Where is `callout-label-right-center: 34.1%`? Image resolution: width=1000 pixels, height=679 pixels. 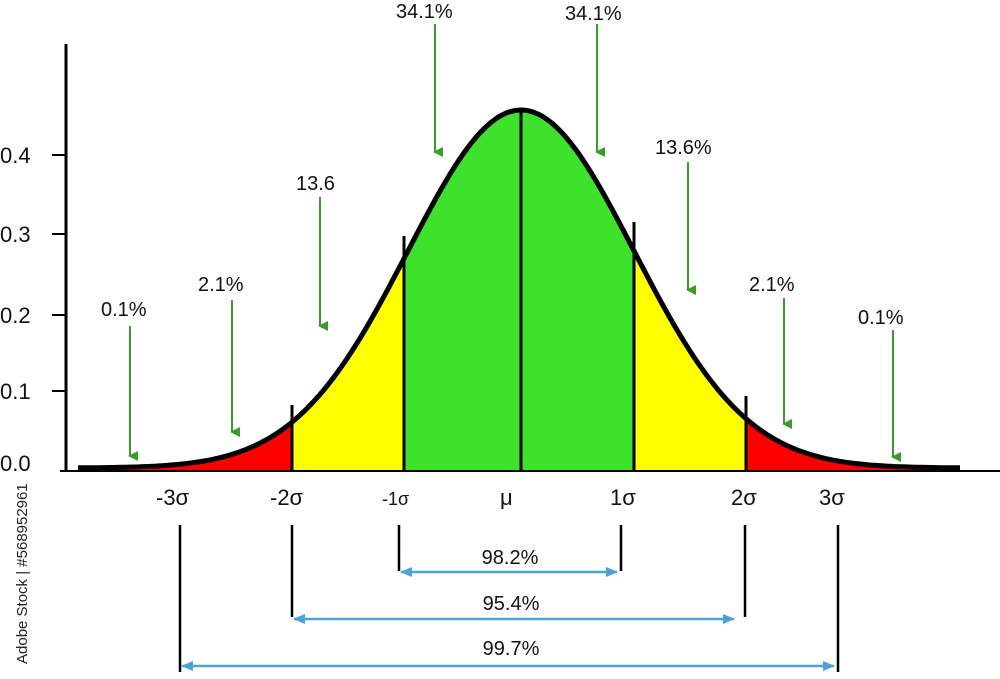 callout-label-right-center: 34.1% is located at coordinates (593, 14).